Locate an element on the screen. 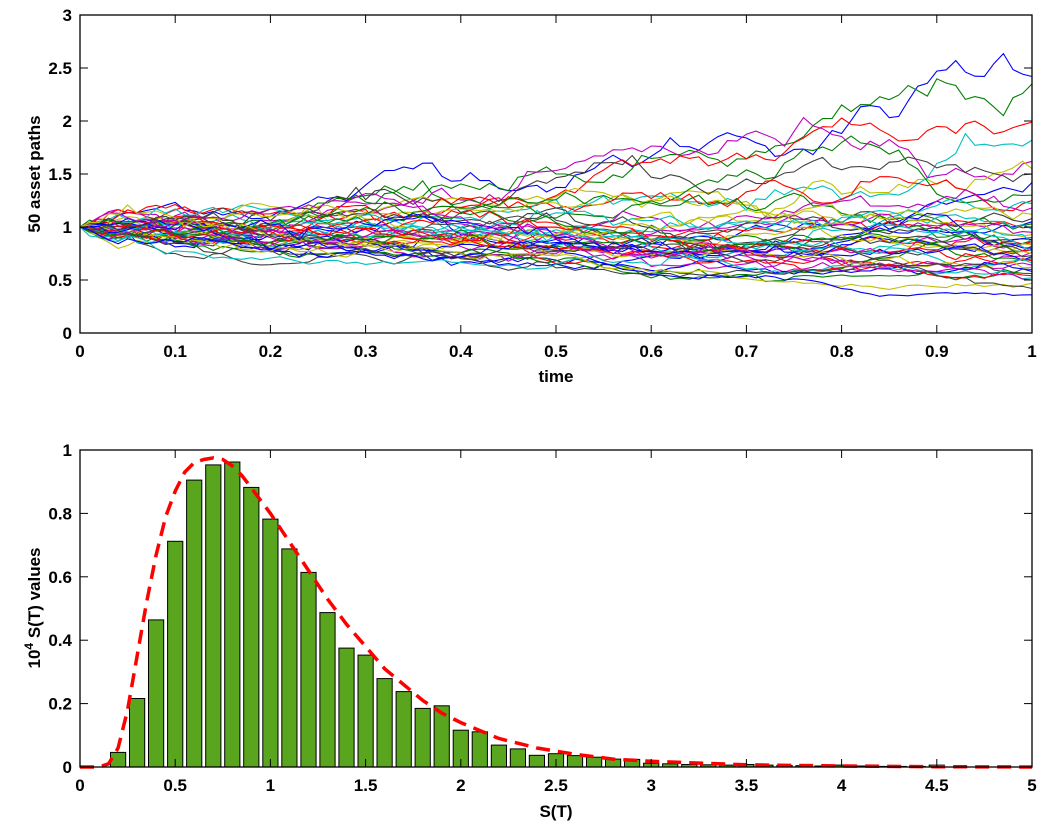 The height and width of the screenshot is (825, 1039). histogram-xtick-label: 4 is located at coordinates (842, 785).